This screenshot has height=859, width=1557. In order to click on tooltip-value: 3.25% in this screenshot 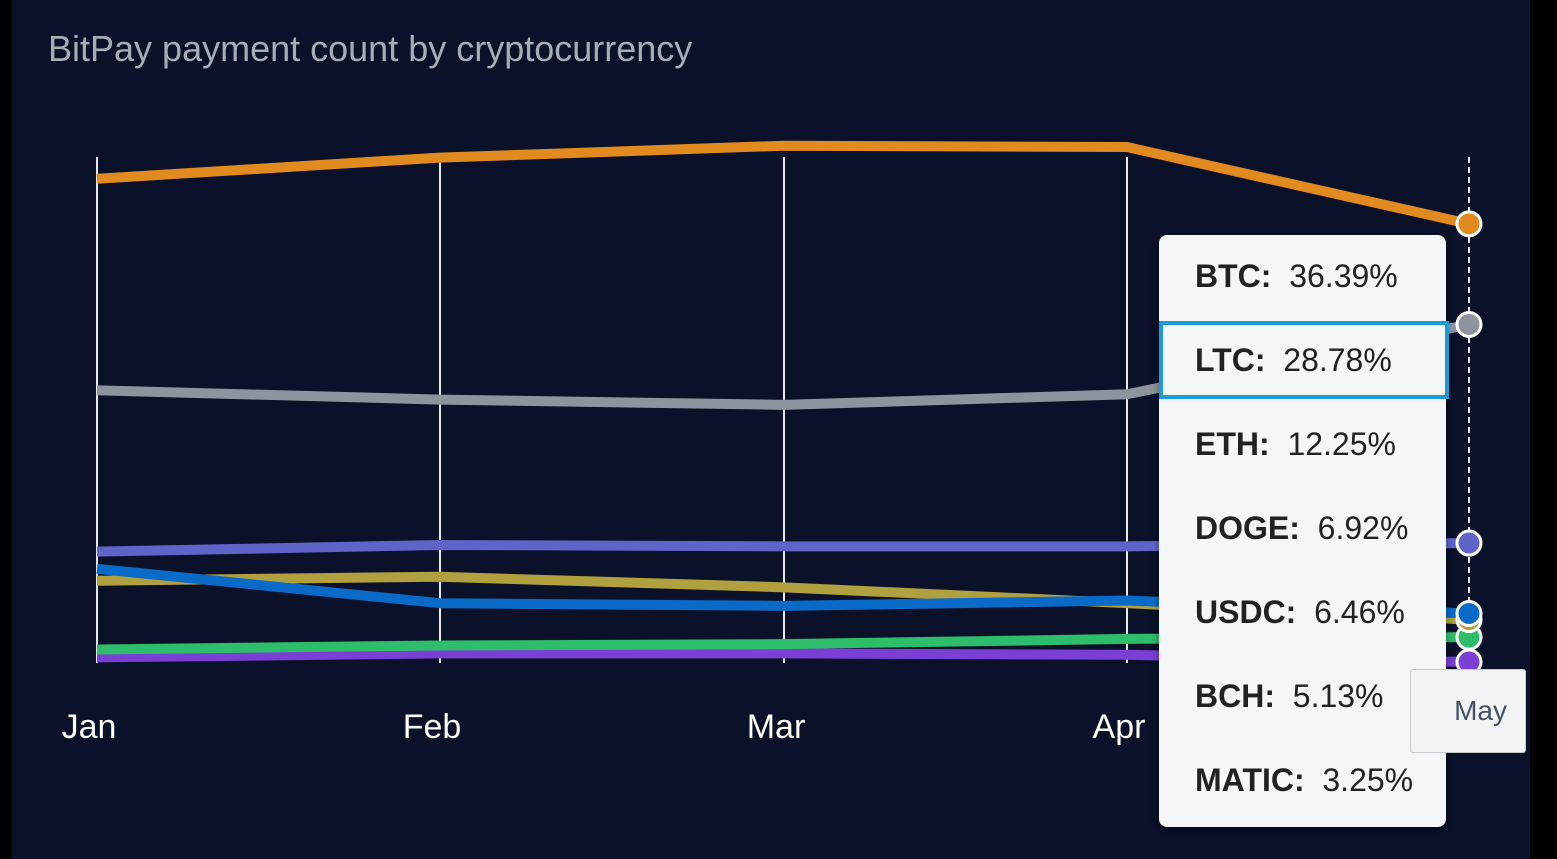, I will do `click(1368, 780)`.